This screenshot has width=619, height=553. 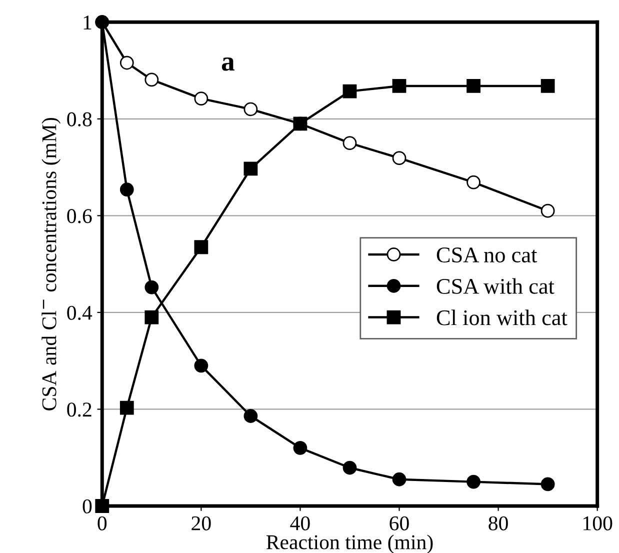 What do you see at coordinates (399, 523) in the screenshot?
I see `x-tick-label: 60` at bounding box center [399, 523].